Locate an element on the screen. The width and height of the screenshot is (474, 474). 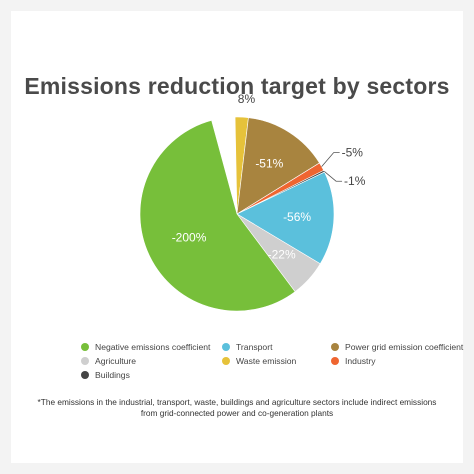
slice-value-label: -22% is located at coordinates (282, 254).